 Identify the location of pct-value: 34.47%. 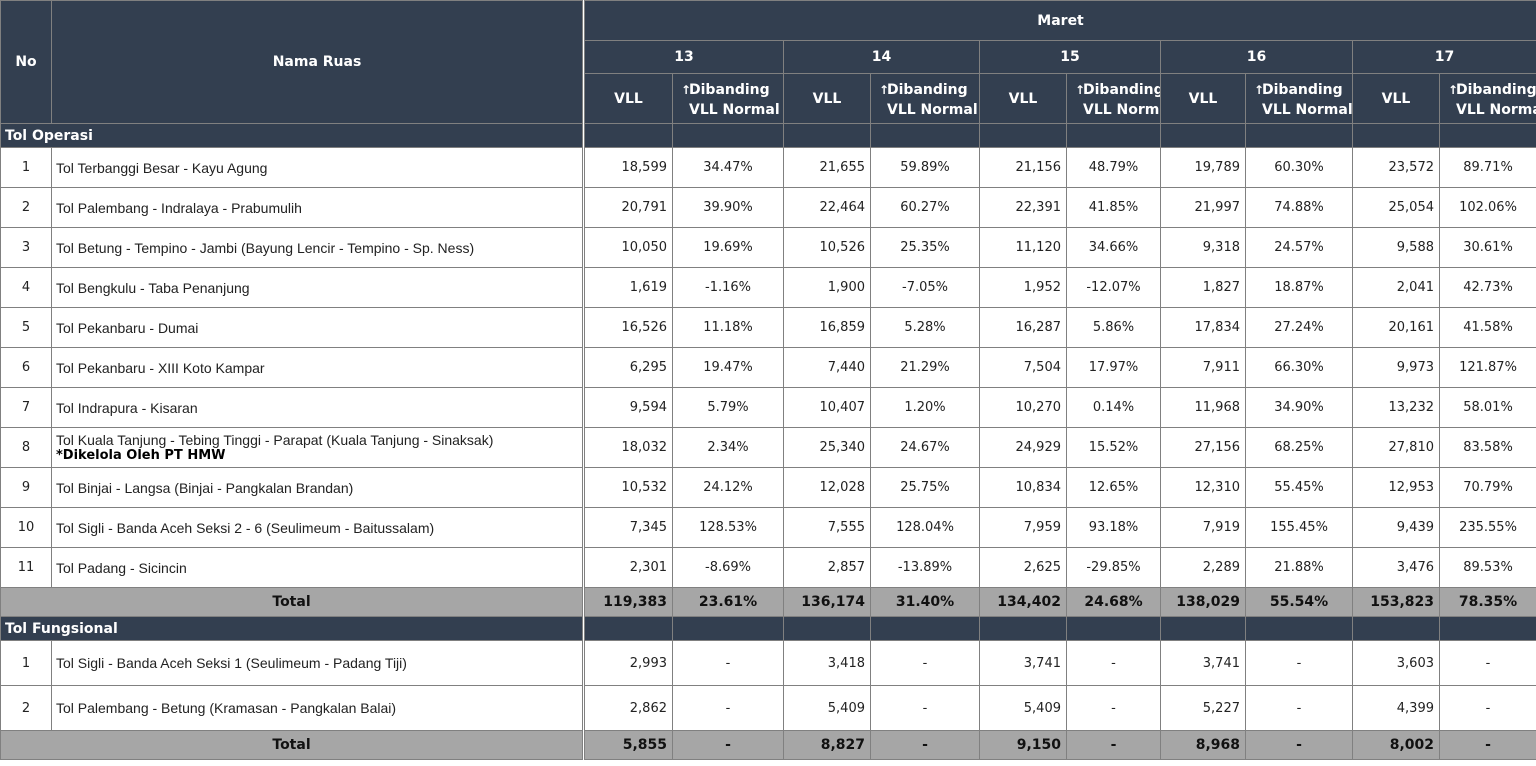
(728, 167).